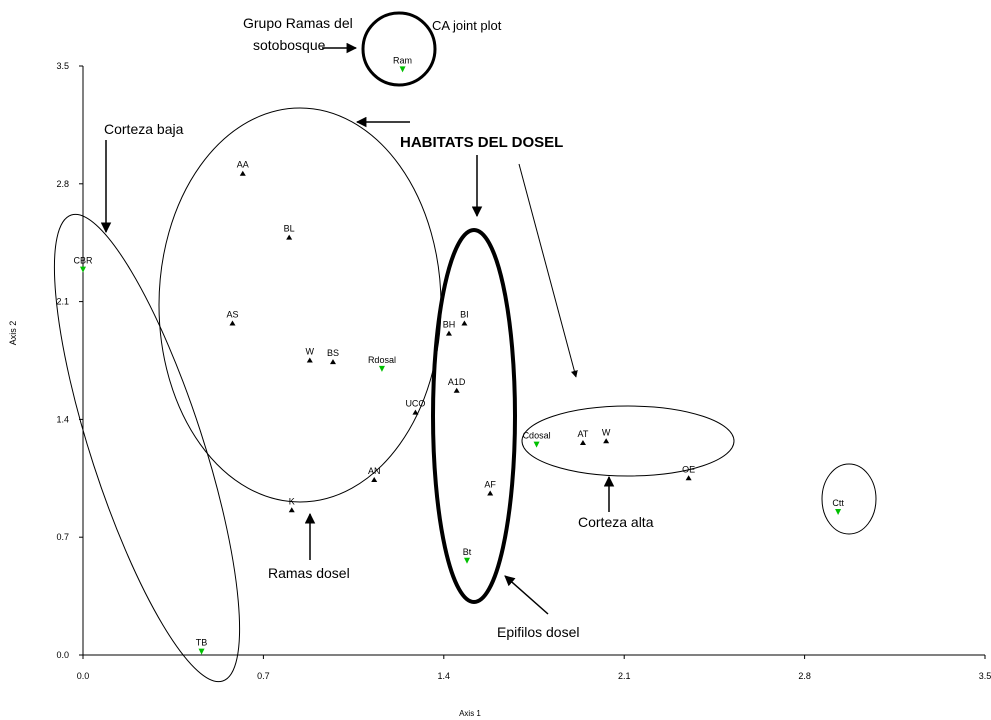 Image resolution: width=991 pixels, height=720 pixels. Describe the element at coordinates (243, 165) in the screenshot. I see `species-point-label: AA` at that location.